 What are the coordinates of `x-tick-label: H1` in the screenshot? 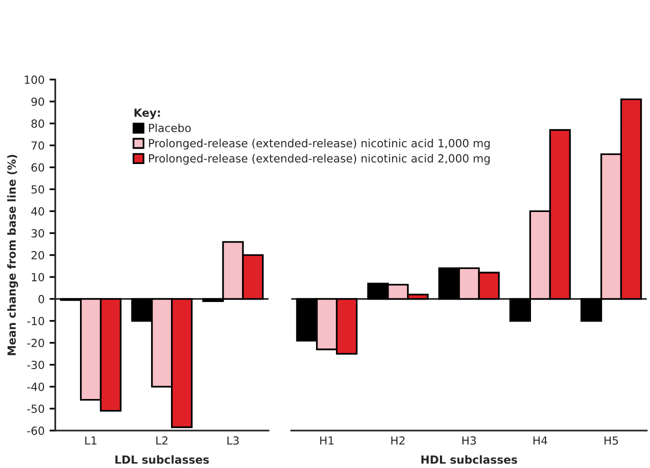 It's located at (327, 440).